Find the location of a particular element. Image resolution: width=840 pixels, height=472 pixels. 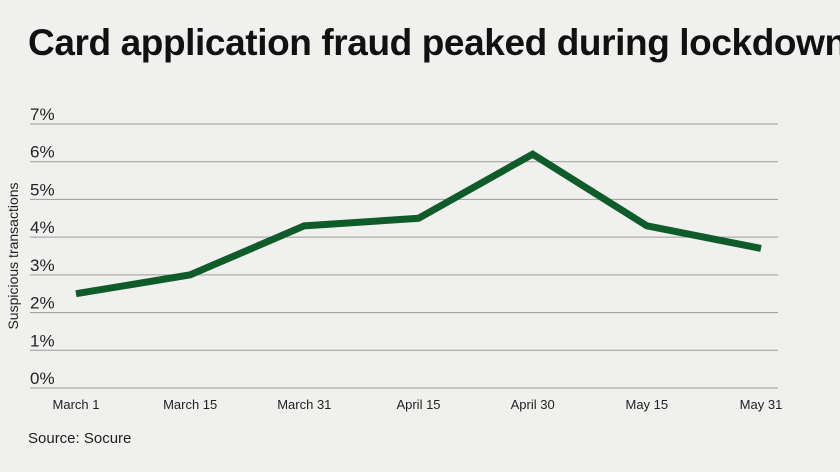

x-tick-label: May 15 is located at coordinates (647, 404).